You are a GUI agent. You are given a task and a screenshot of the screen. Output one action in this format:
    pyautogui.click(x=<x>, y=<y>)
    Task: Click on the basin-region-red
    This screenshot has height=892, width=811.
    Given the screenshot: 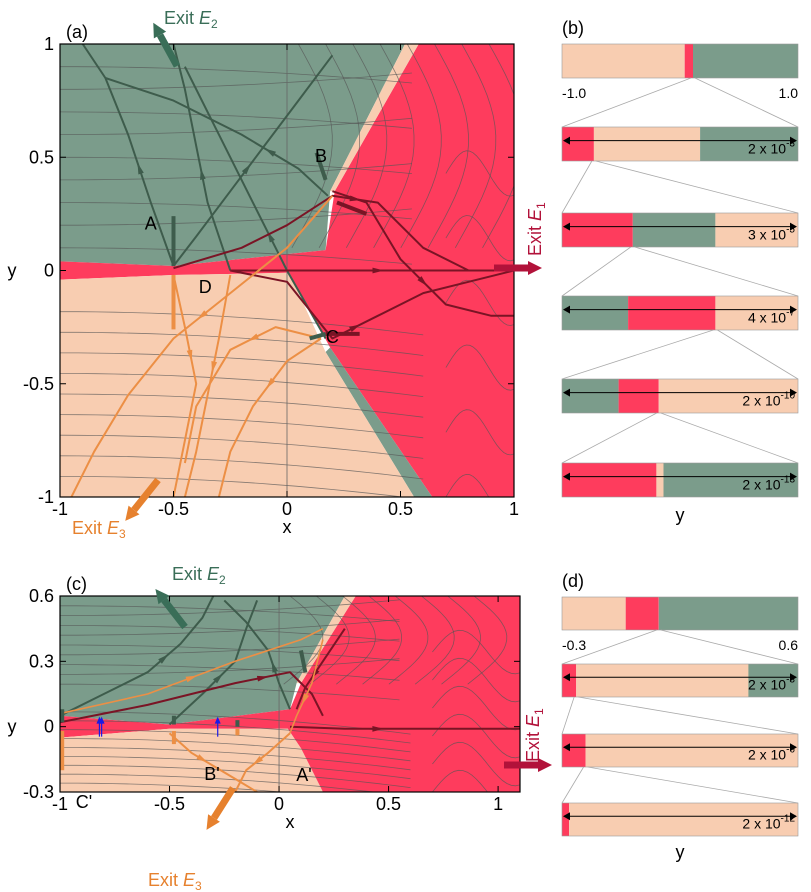 What is the action you would take?
    pyautogui.click(x=290, y=694)
    